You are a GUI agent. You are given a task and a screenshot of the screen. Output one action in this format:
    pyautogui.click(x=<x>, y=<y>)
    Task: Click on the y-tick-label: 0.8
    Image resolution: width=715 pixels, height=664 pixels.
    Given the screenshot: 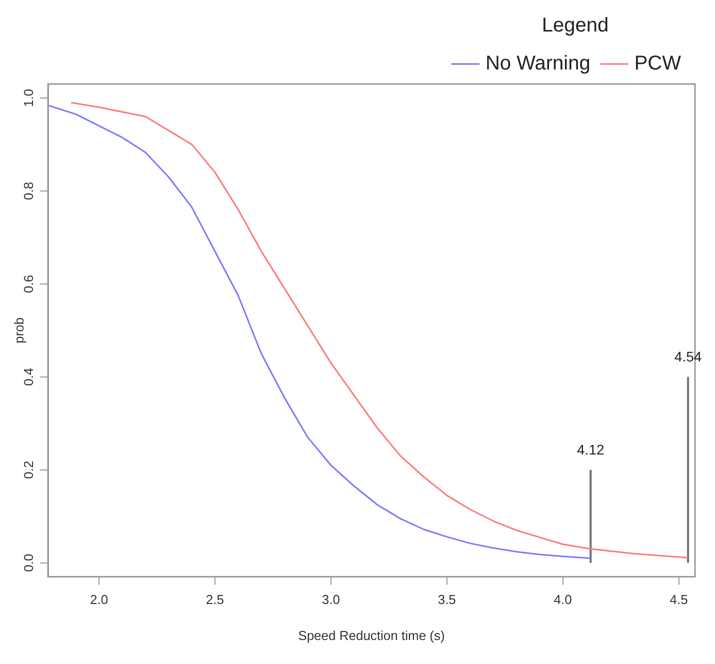 What is the action you would take?
    pyautogui.click(x=28, y=191)
    